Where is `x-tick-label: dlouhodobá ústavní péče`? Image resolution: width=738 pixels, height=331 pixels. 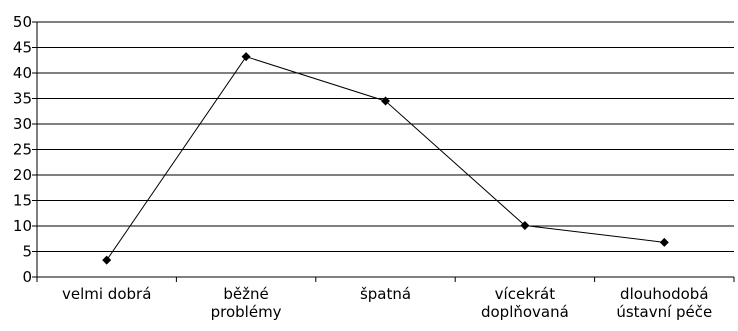
x-tick-label: dlouhodobá ústavní péče is located at coordinates (664, 303).